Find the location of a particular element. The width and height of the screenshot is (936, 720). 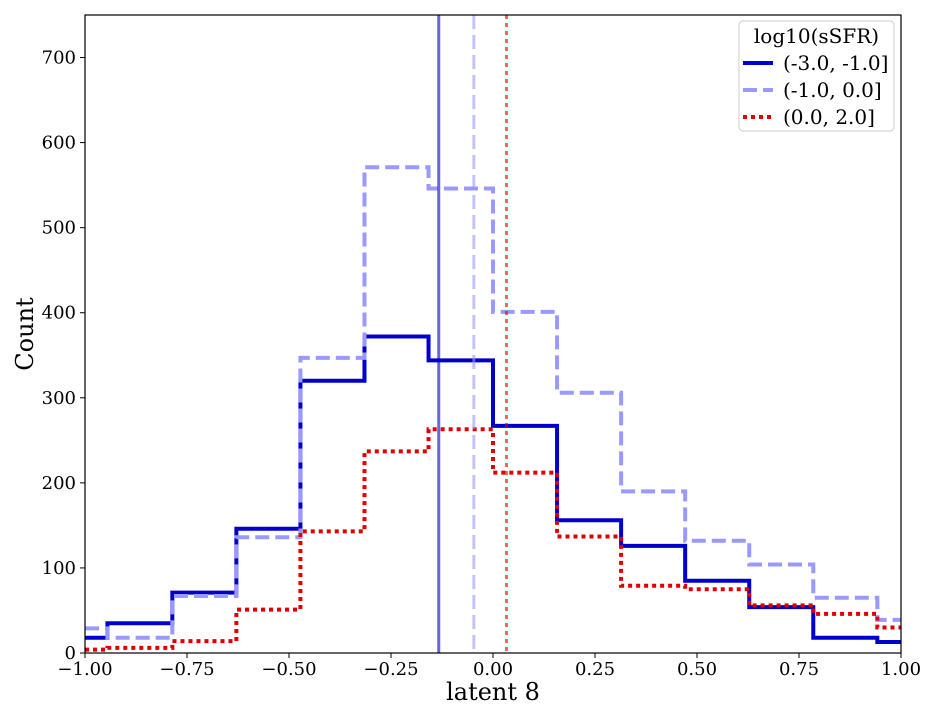

legend-label-1: (-1.0, 0.0] is located at coordinates (832, 90).